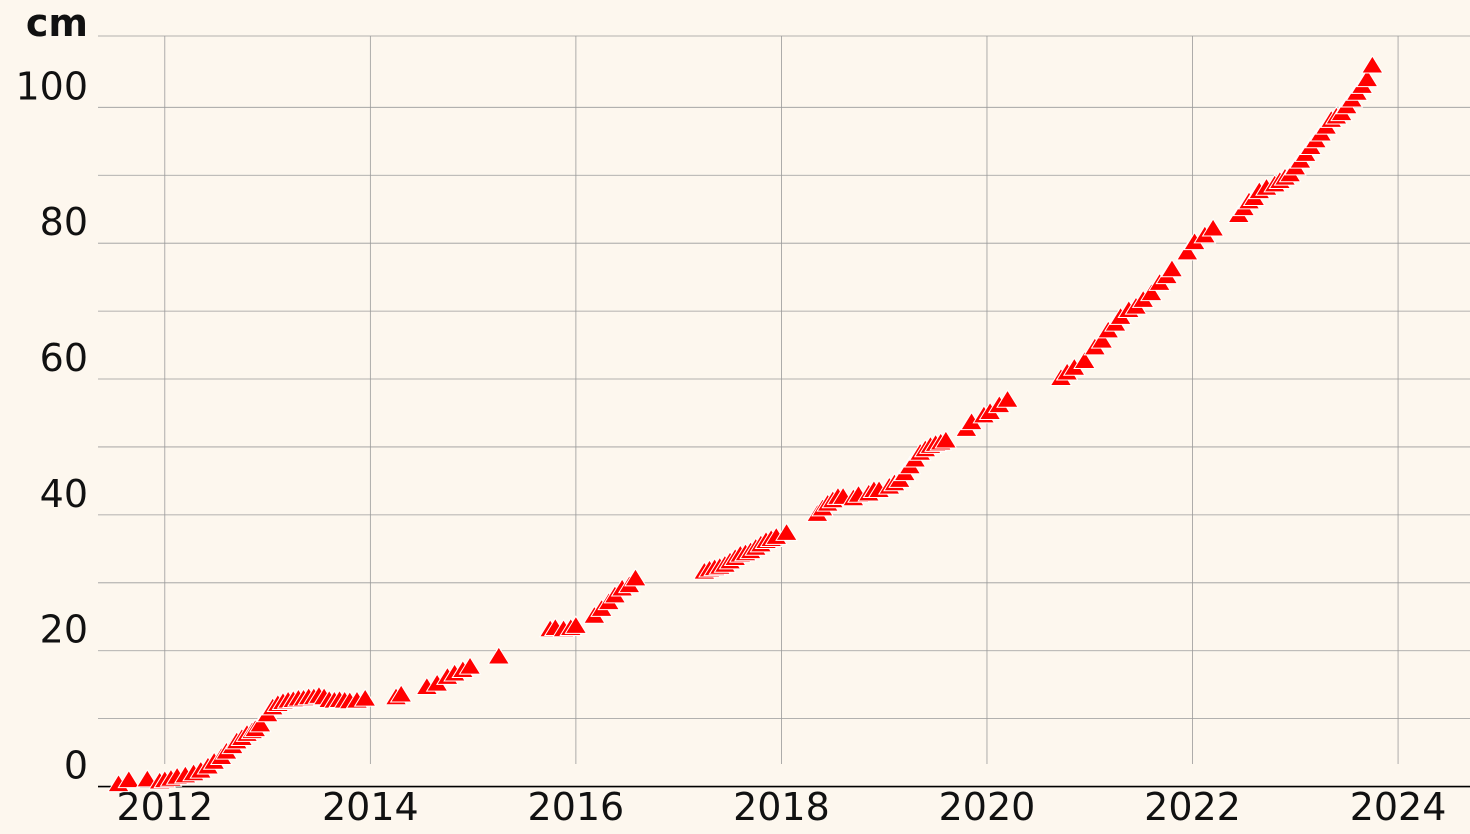  Describe the element at coordinates (51, 86) in the screenshot. I see `y-tick-label: 100` at that location.